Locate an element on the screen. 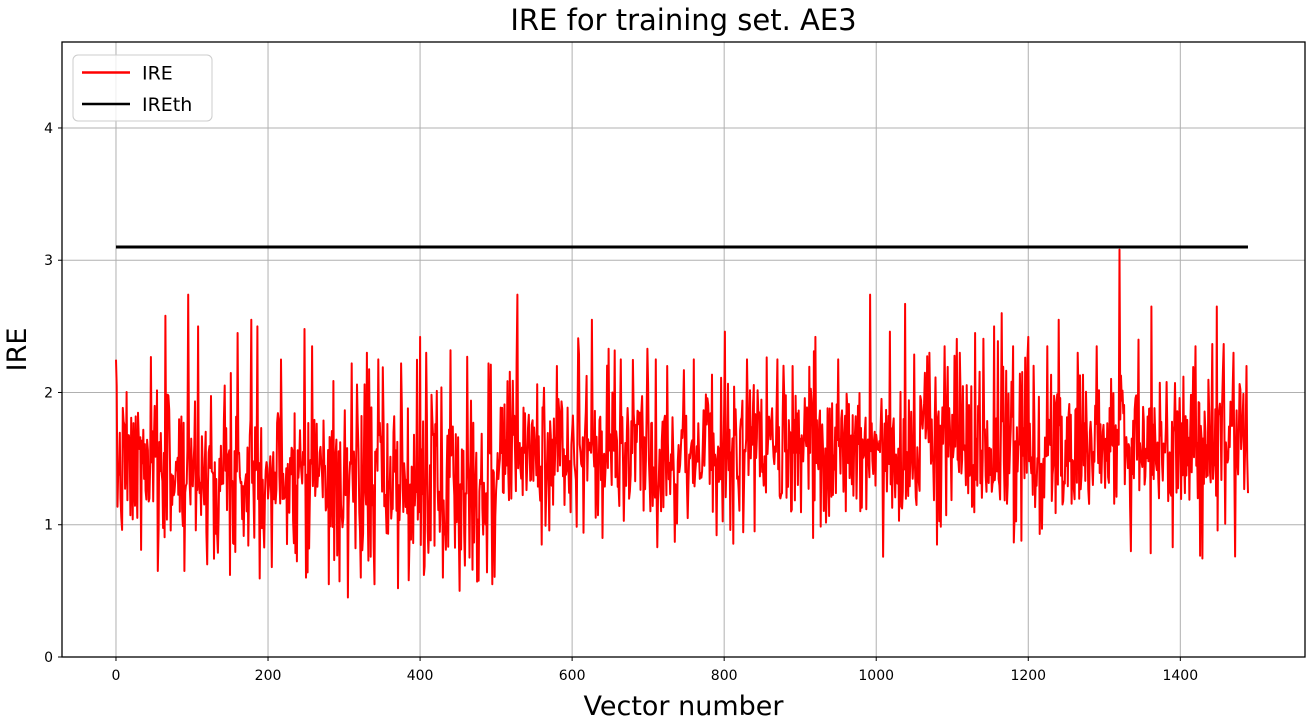 This screenshot has width=1312, height=727. x-tick-label: 0 is located at coordinates (116, 676).